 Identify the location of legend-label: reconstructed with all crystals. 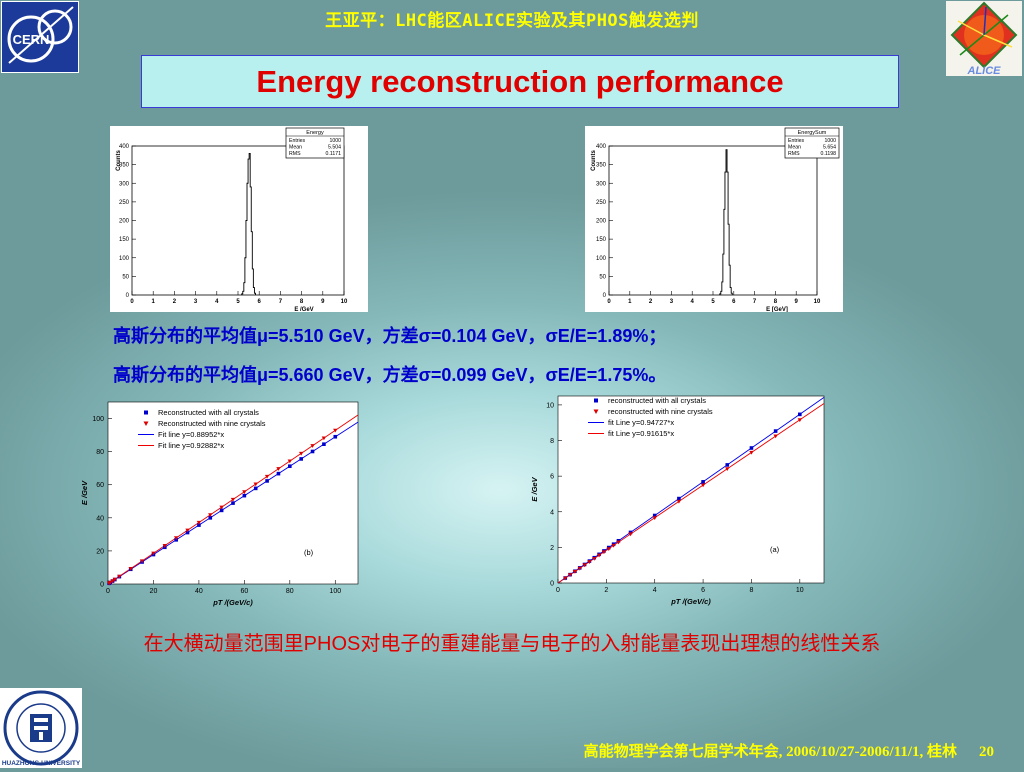
(657, 400).